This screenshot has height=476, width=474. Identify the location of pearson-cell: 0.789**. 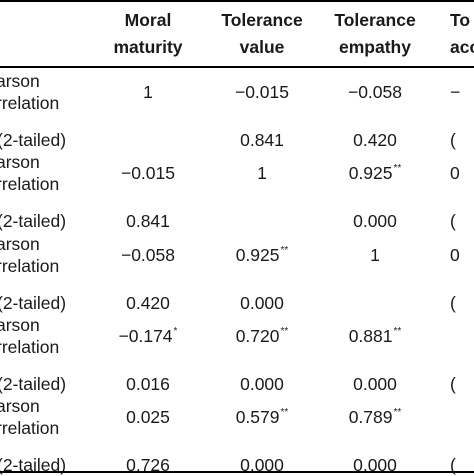
(375, 419).